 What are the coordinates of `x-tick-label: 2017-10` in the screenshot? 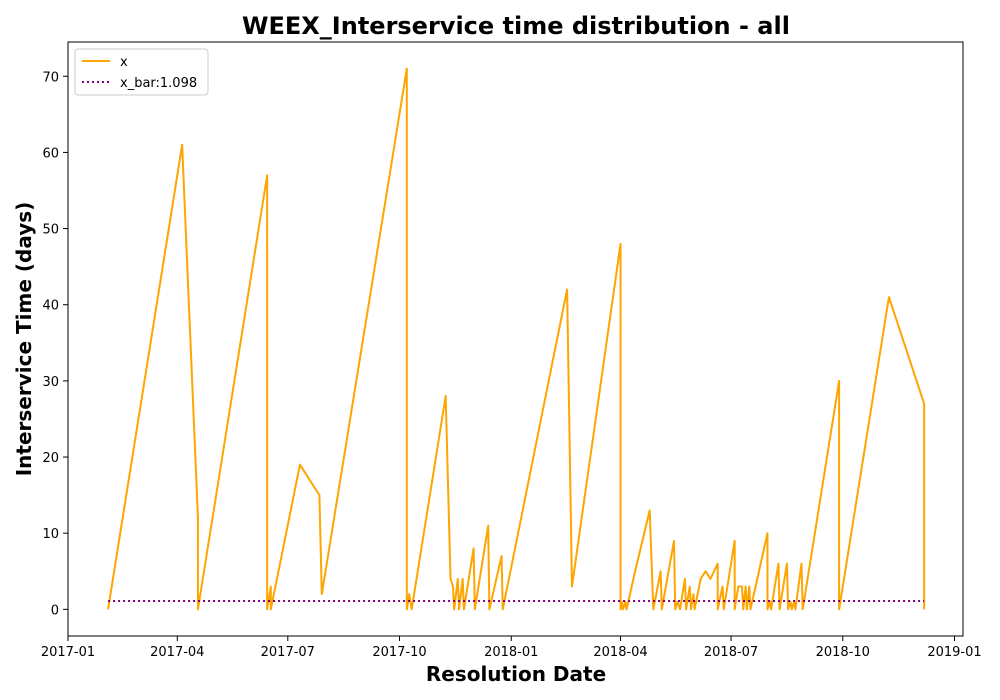 It's located at (399, 652).